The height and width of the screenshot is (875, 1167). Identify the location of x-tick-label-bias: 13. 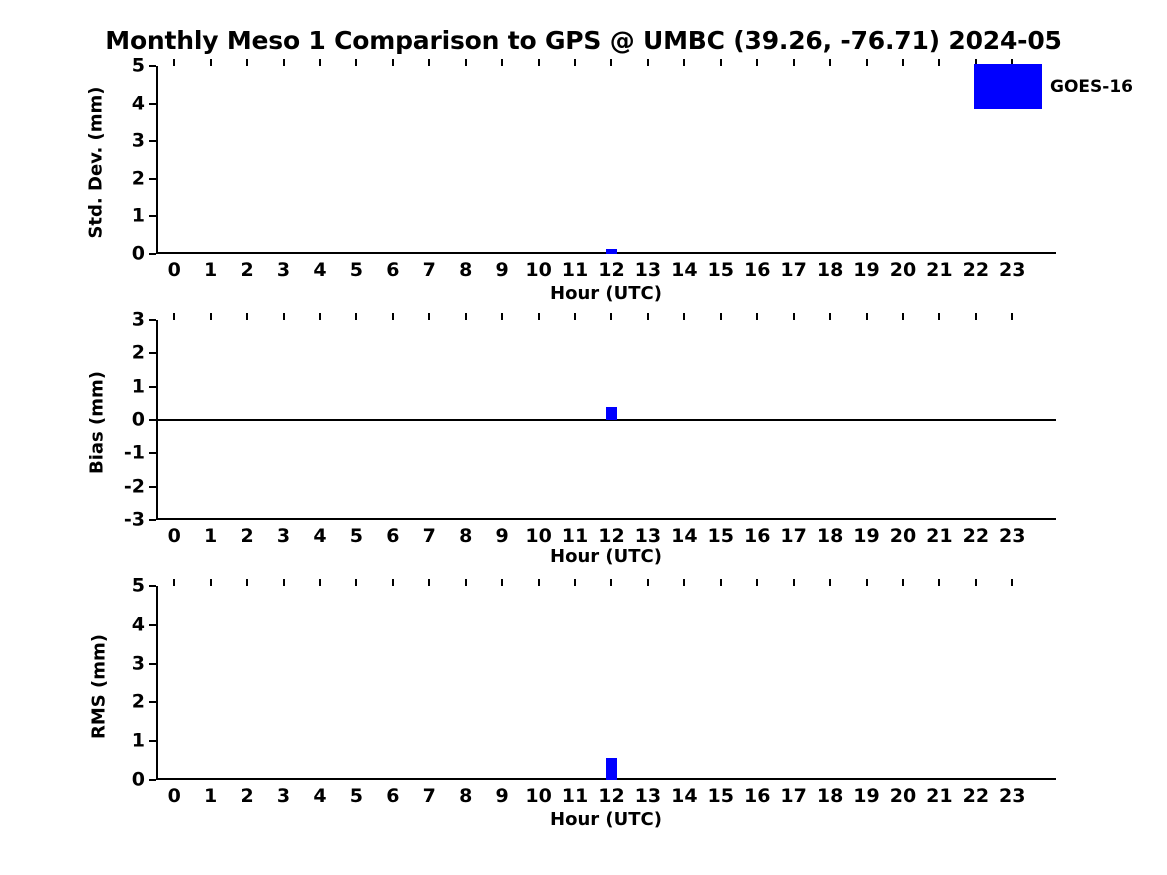
(648, 536).